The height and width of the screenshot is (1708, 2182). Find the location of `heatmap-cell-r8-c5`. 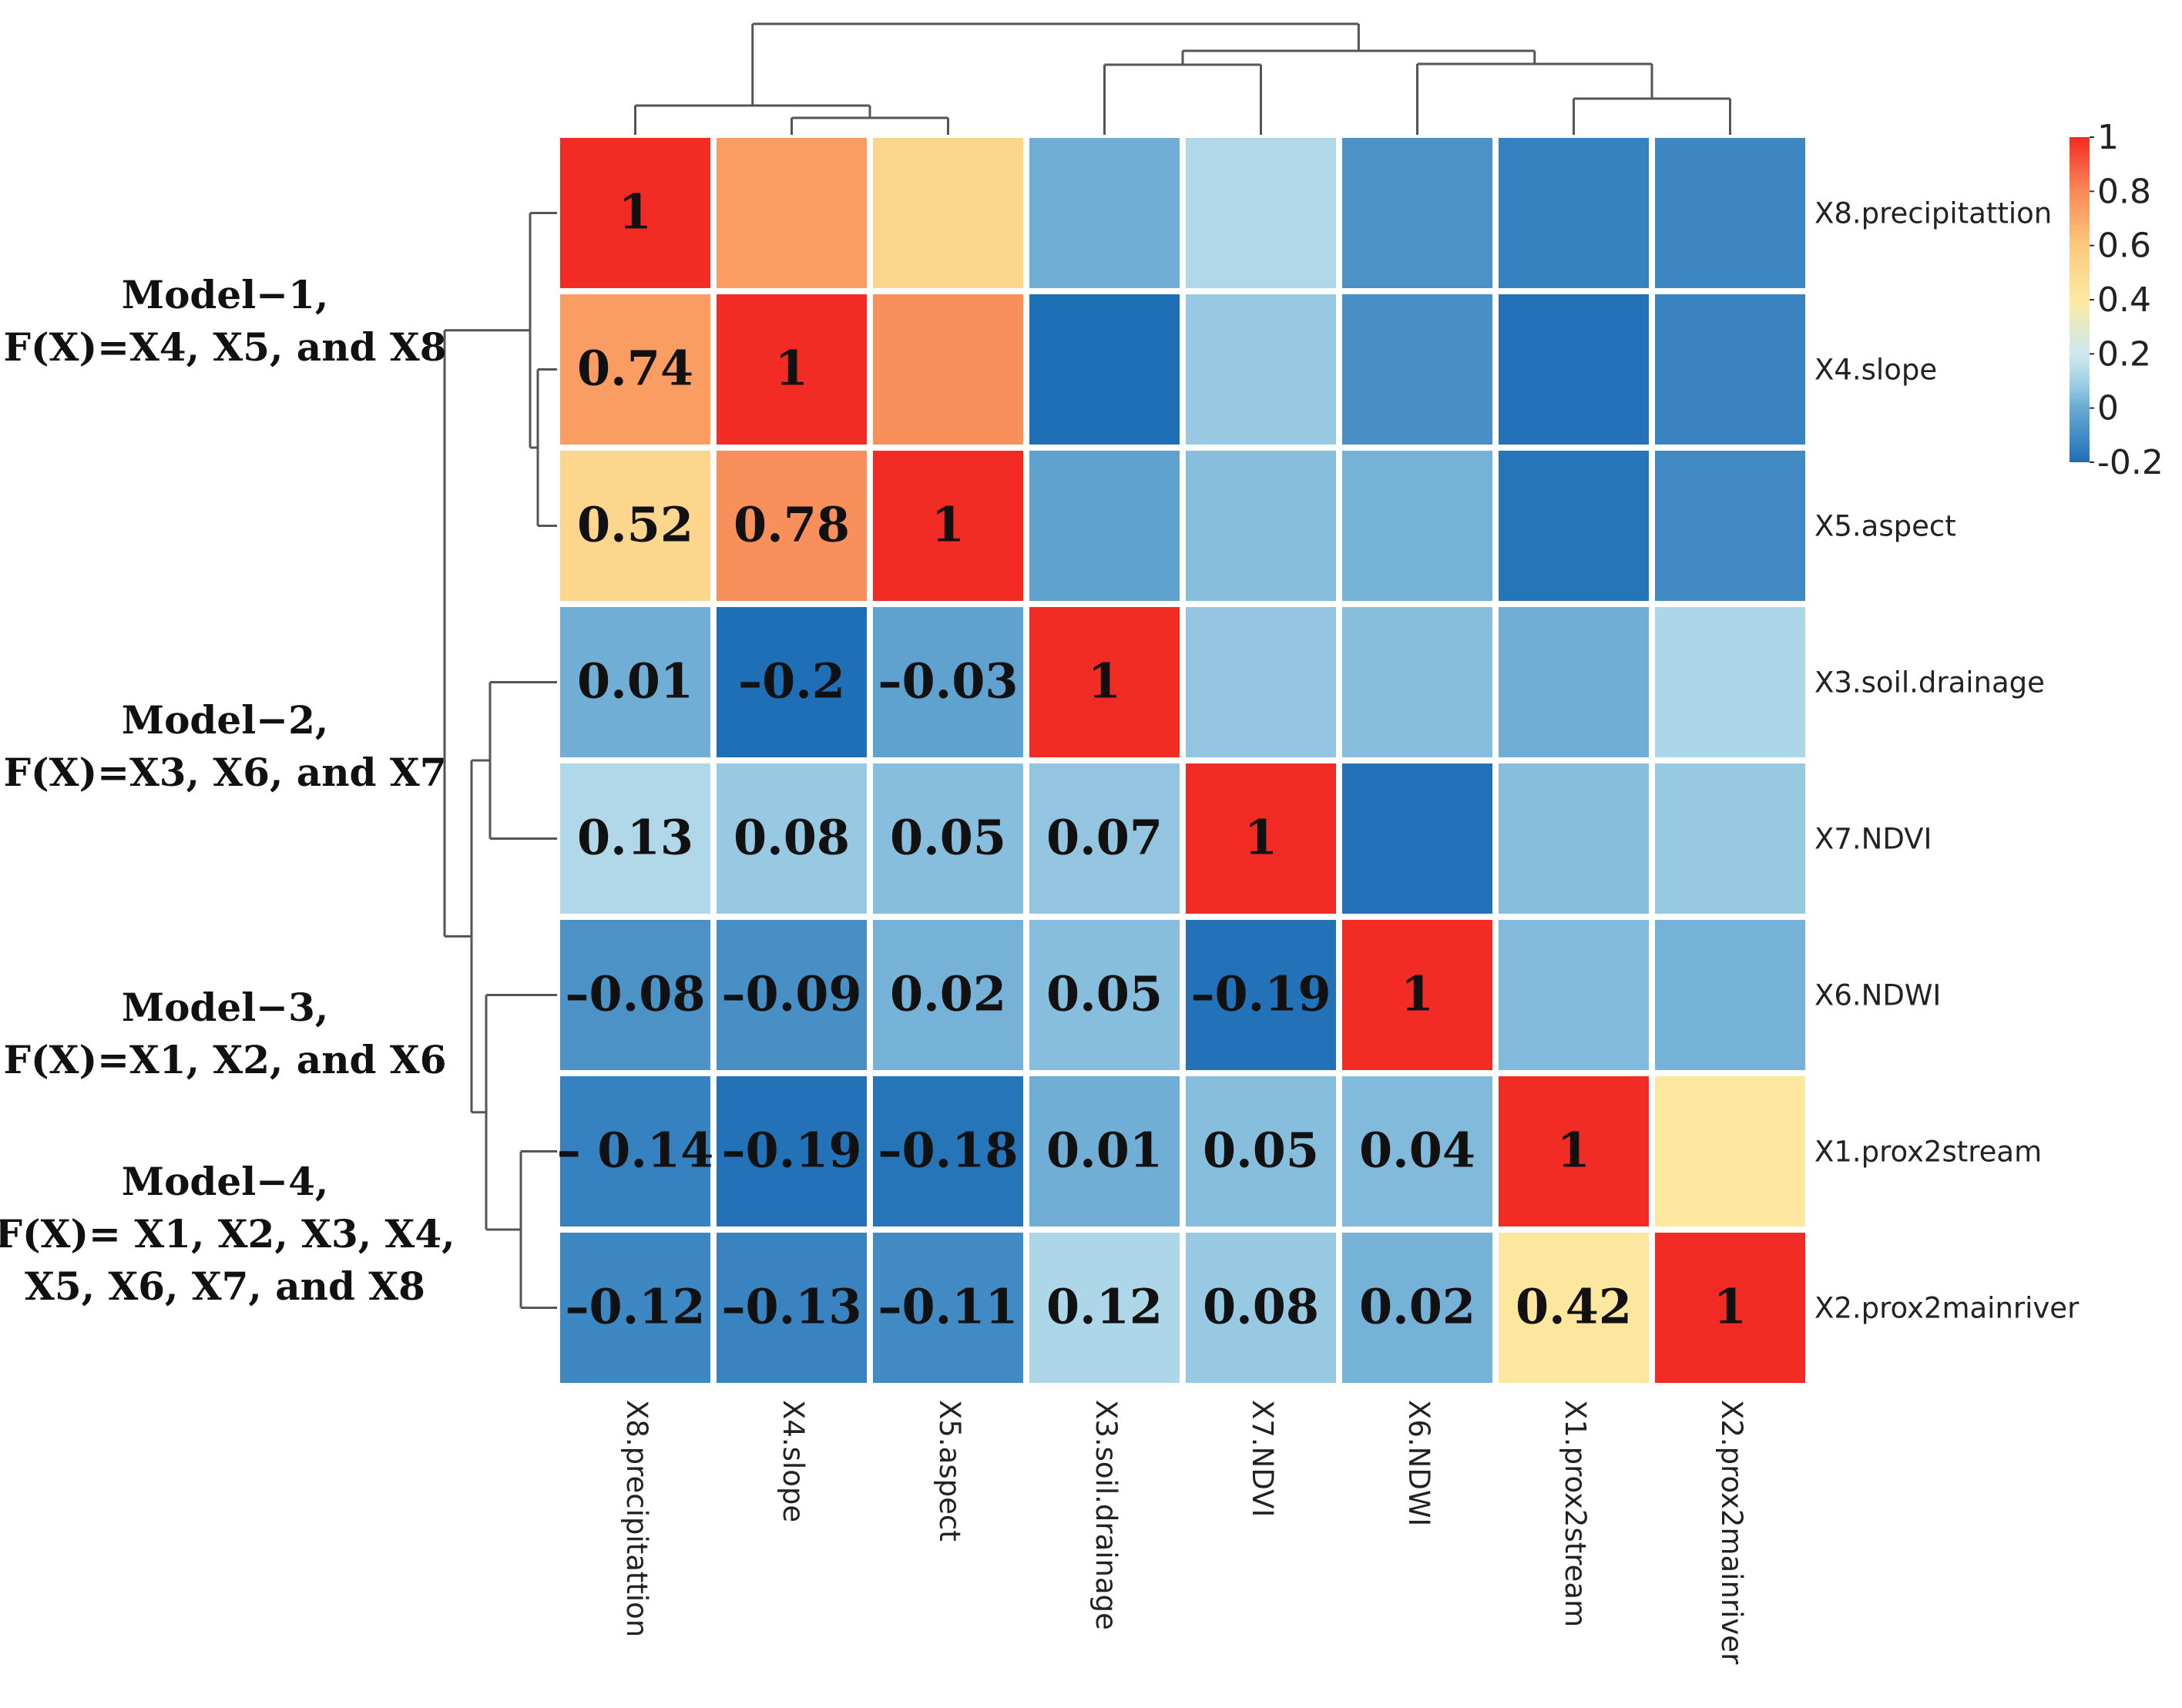

heatmap-cell-r8-c5 is located at coordinates (1261, 1308).